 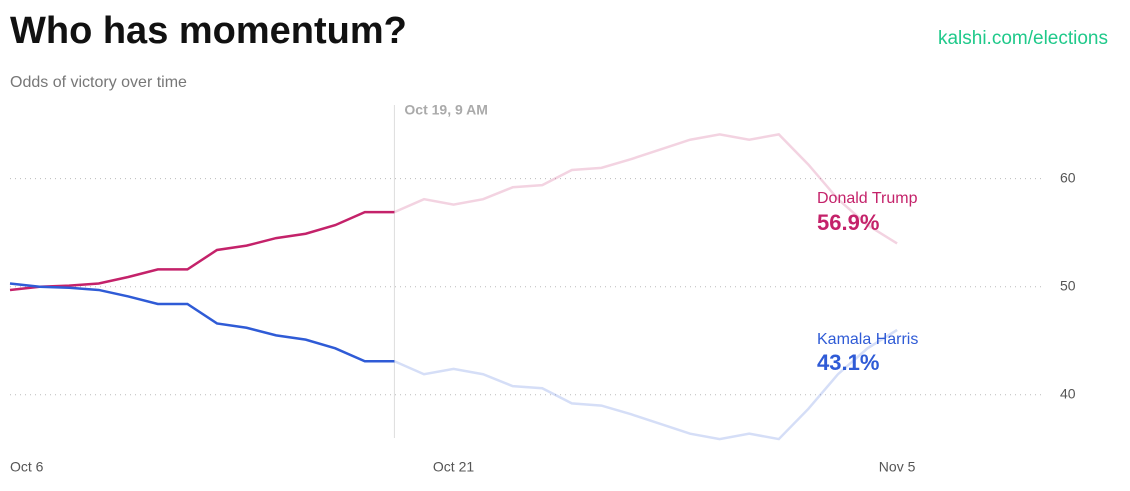 I want to click on title: Who has momentum?, so click(x=208, y=31).